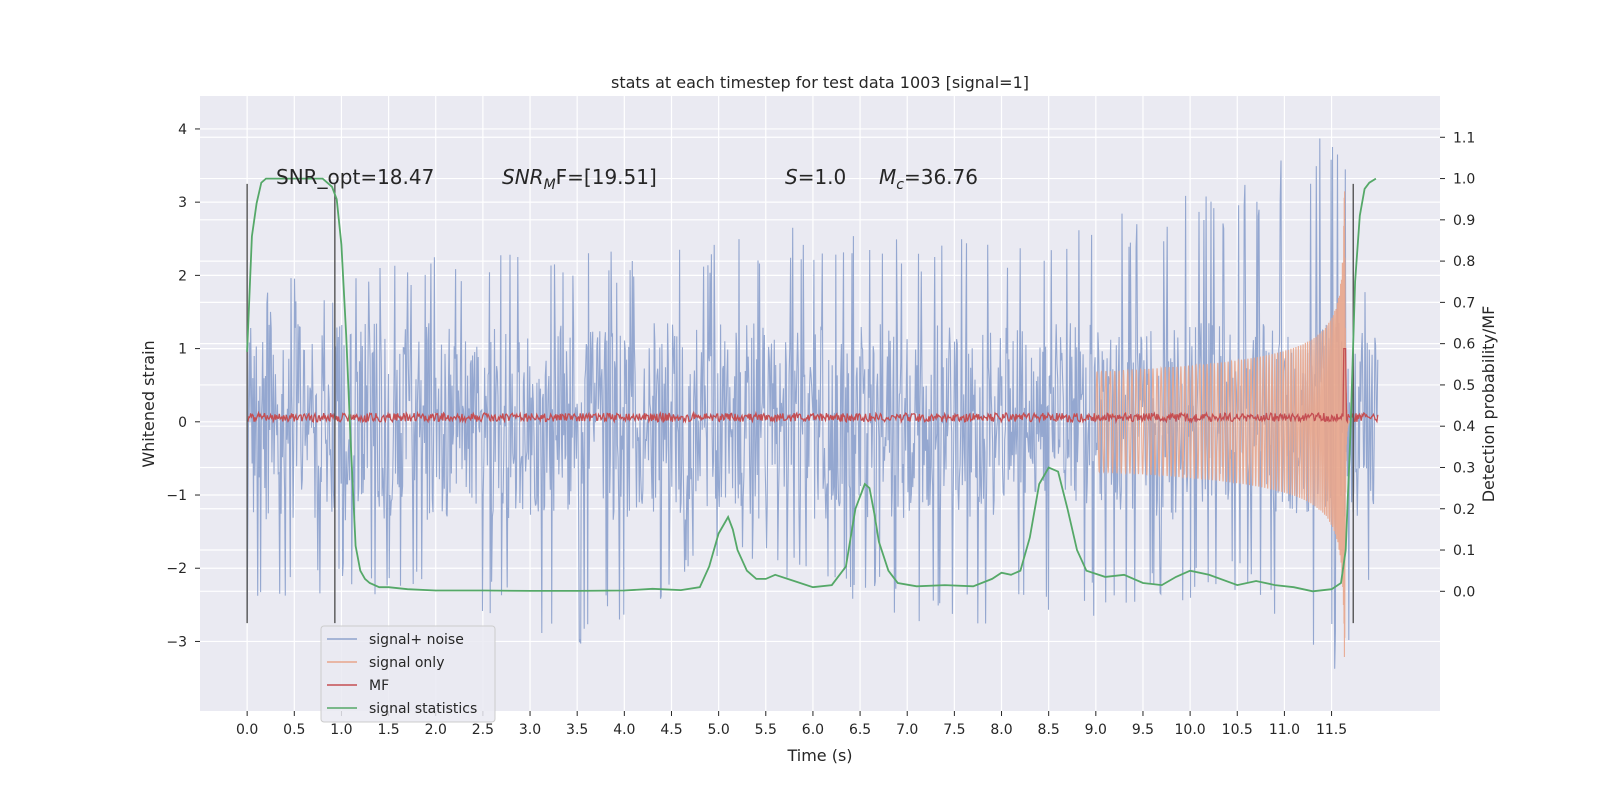 This screenshot has height=800, width=1600. Describe the element at coordinates (819, 755) in the screenshot. I see `x-axis-label: Time (s)` at that location.